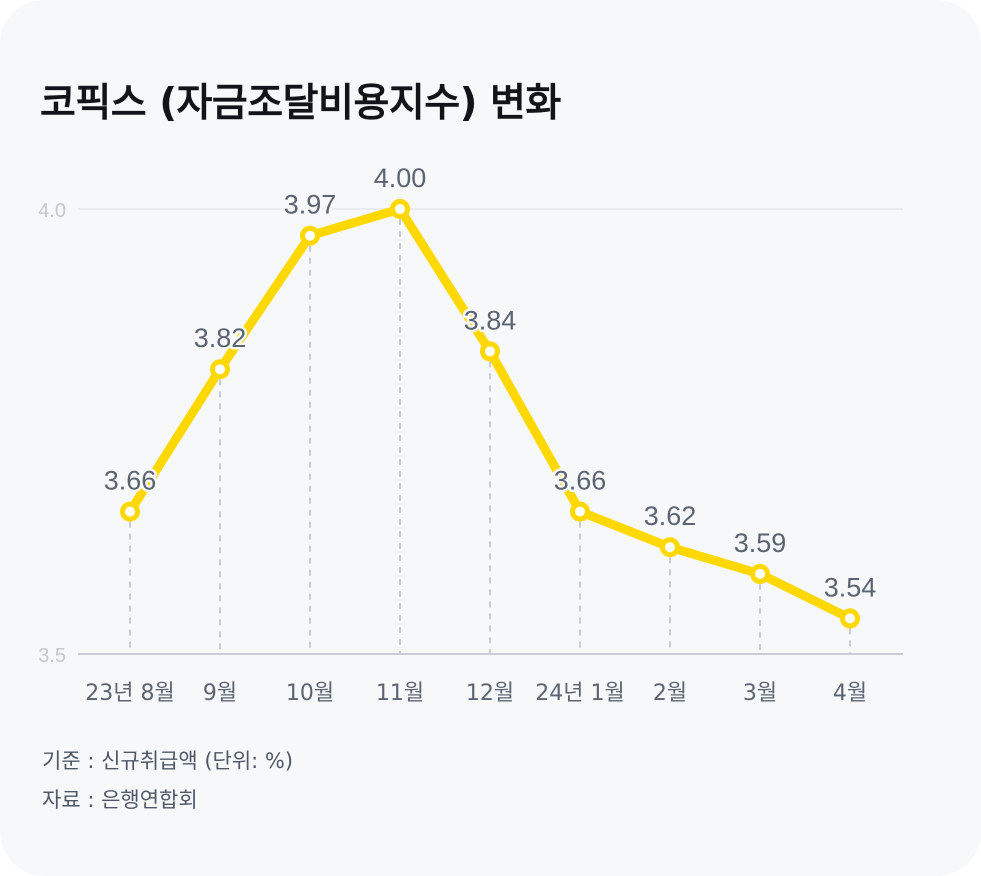 This screenshot has height=876, width=981. Describe the element at coordinates (167, 781) in the screenshot. I see `footnotes: 기준 : 신규취급액 (단위: %) 자료 : 은행연합회` at that location.